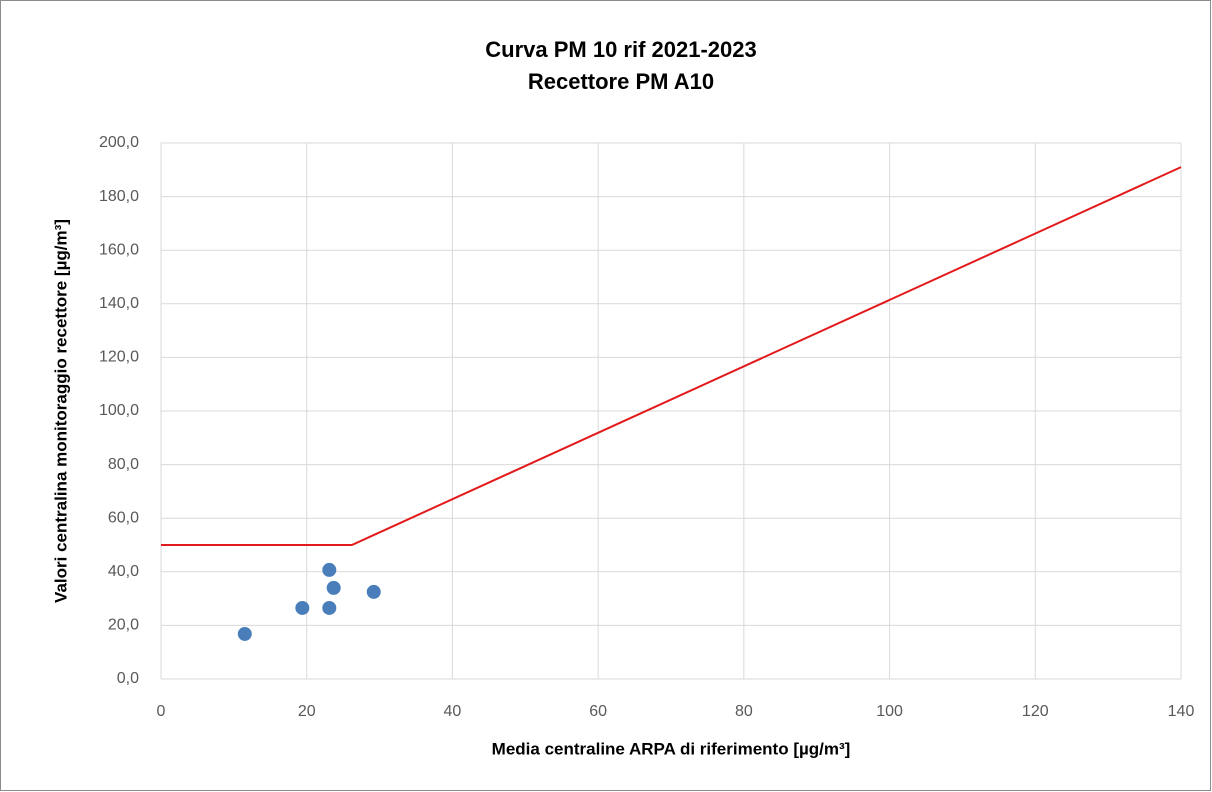 This screenshot has width=1212, height=792. What do you see at coordinates (123, 464) in the screenshot?
I see `y-tick-label: 80,0` at bounding box center [123, 464].